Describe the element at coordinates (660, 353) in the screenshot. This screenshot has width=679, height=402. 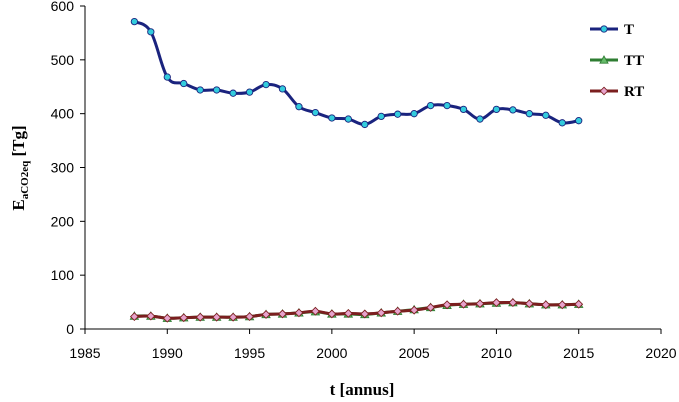
I see `x-tick-label: 2020` at that location.